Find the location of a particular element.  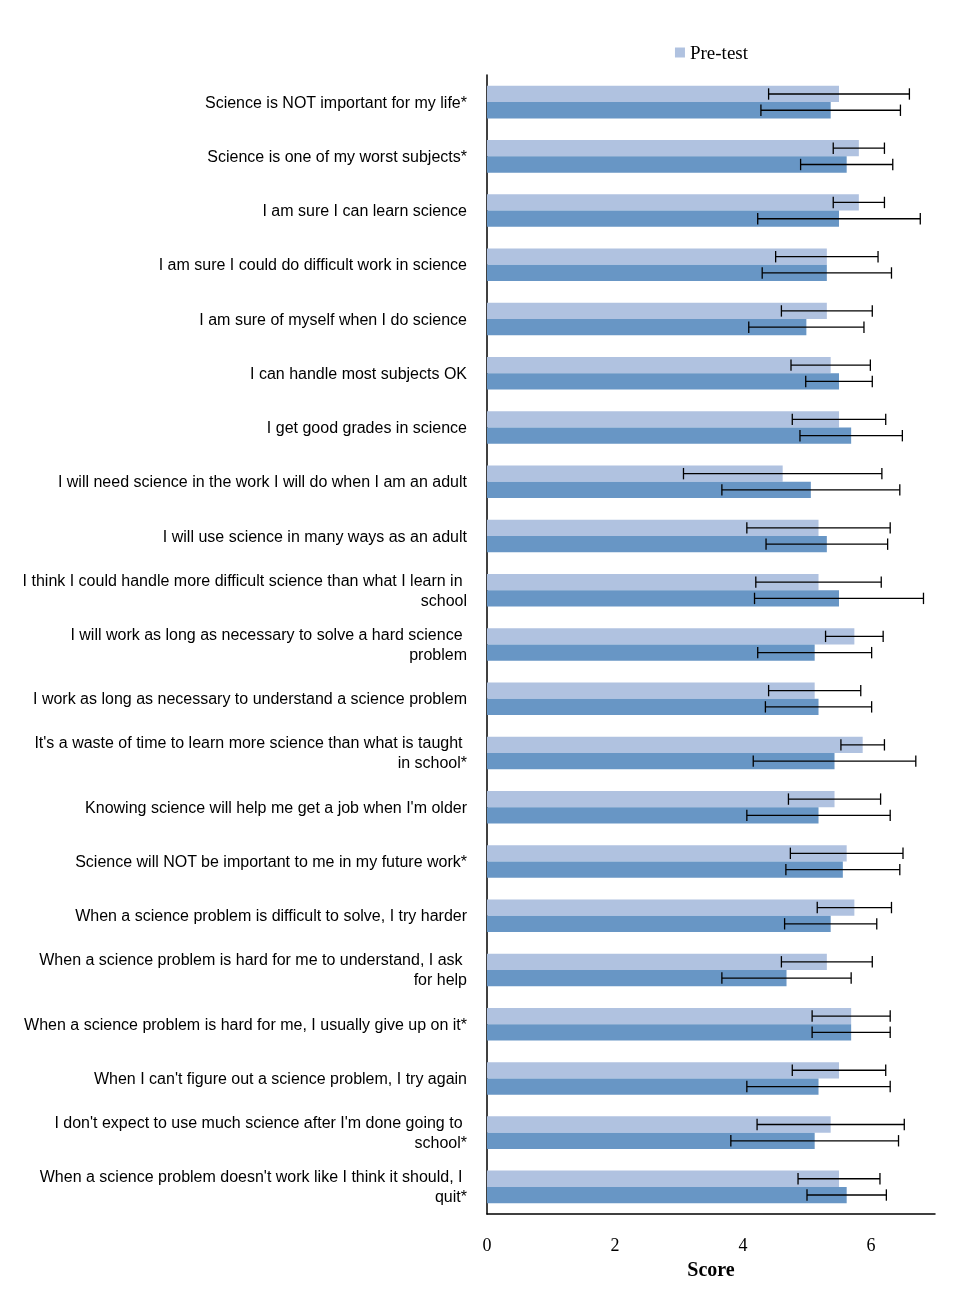

y-tick-label: Science is NOT important for my life* is located at coordinates (335, 102).